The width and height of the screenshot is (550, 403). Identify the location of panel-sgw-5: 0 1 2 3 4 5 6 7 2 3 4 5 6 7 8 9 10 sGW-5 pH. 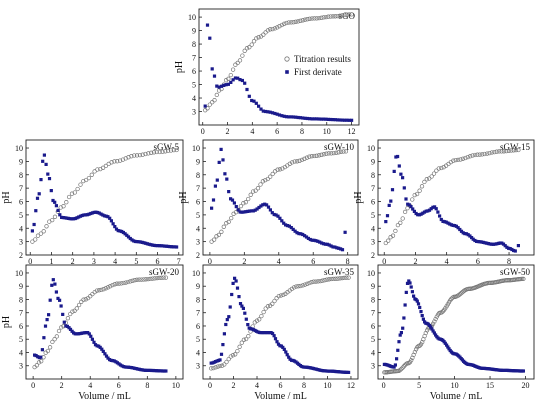
(92, 202).